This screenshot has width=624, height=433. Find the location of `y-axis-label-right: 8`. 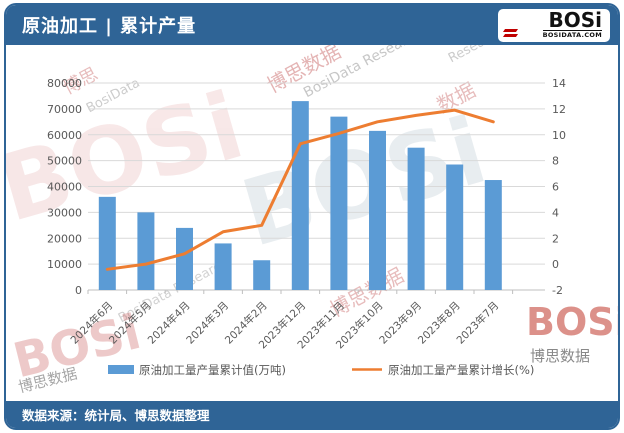

y-axis-label-right: 8 is located at coordinates (555, 161).